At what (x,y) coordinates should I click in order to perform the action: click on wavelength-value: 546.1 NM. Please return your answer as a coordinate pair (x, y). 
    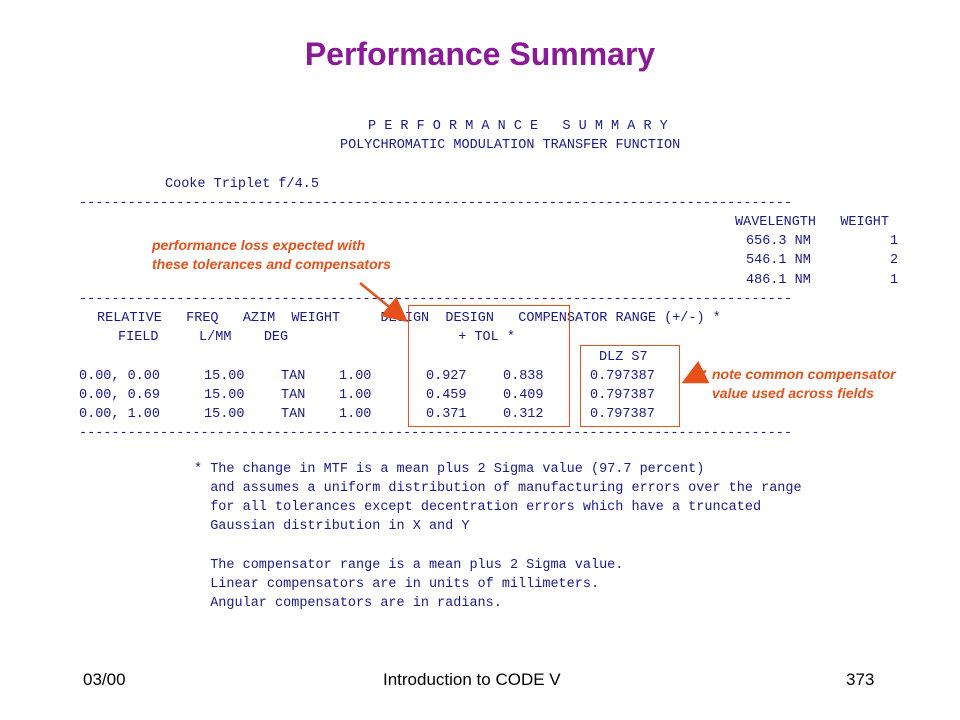
    Looking at the image, I should click on (778, 260).